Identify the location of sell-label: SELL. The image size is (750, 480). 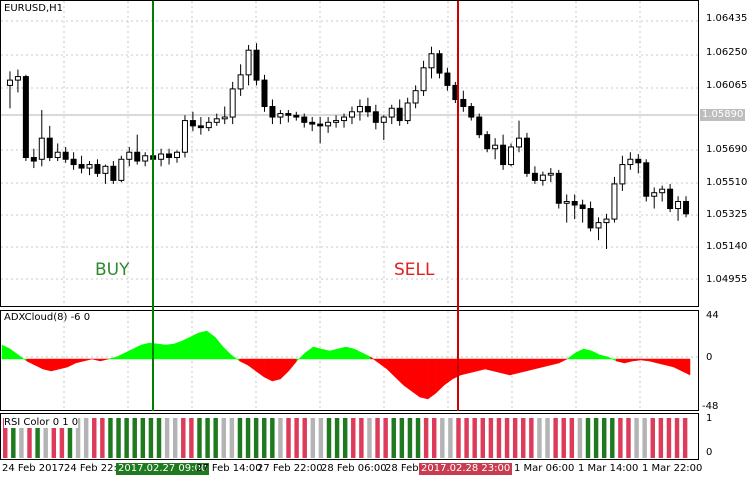
(414, 270).